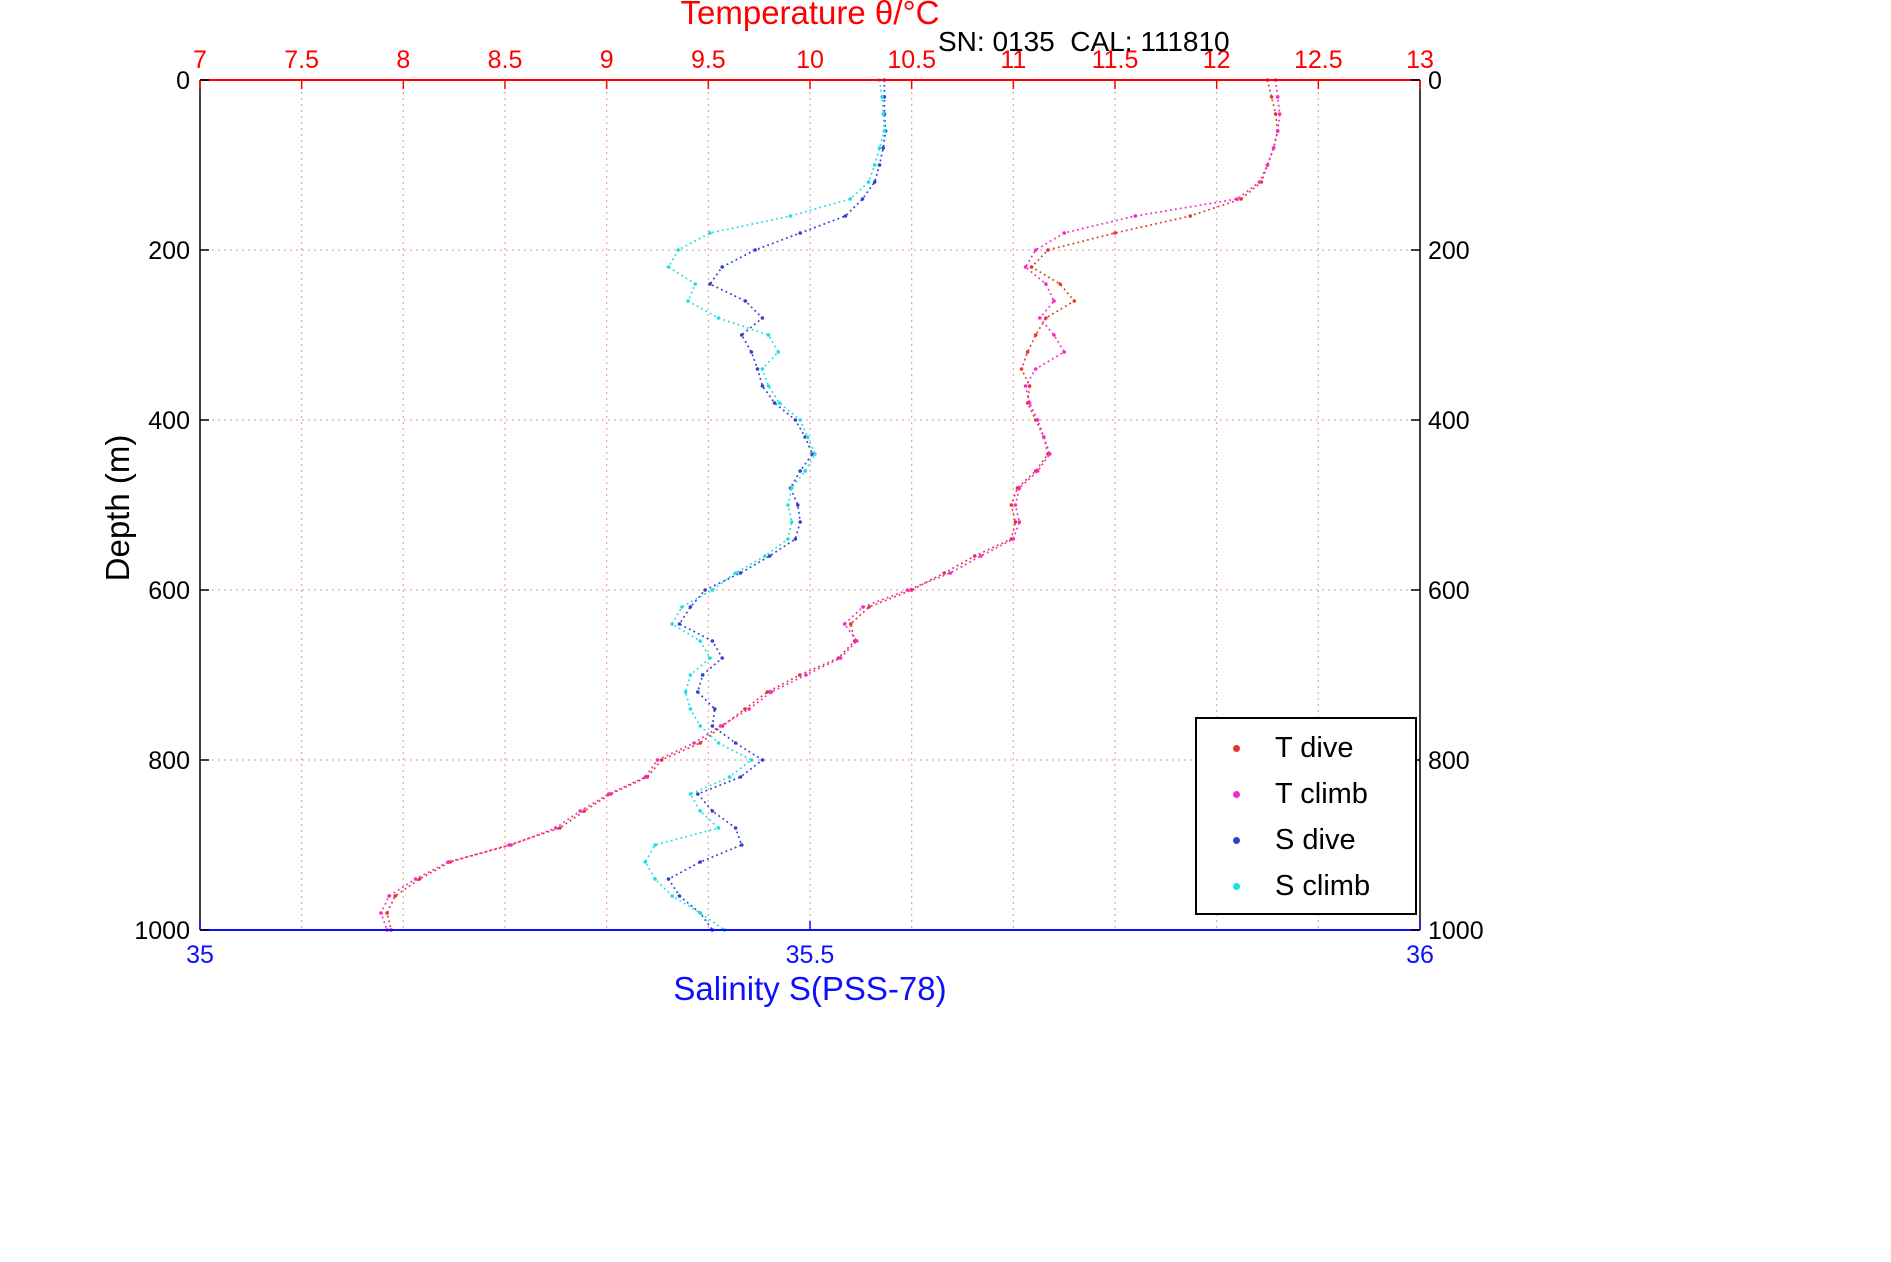 This screenshot has height=1262, width=1891. Describe the element at coordinates (1217, 60) in the screenshot. I see `temperature-tick-label: 12` at that location.